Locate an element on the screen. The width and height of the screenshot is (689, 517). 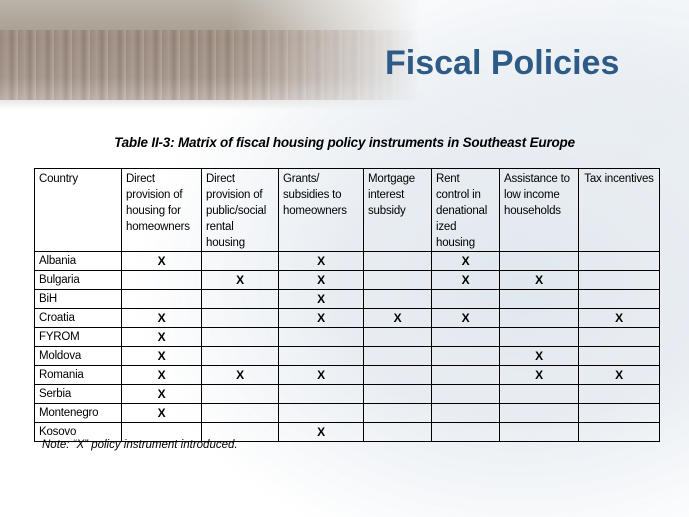
country-cell: Albania is located at coordinates (78, 261).